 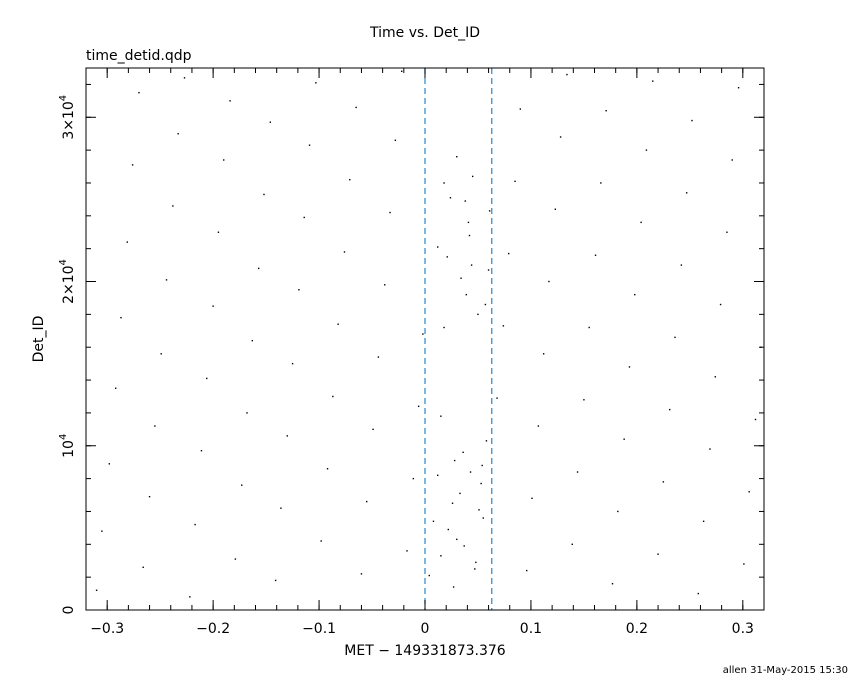 I want to click on y-axis-label: Det_ID, so click(x=39, y=339).